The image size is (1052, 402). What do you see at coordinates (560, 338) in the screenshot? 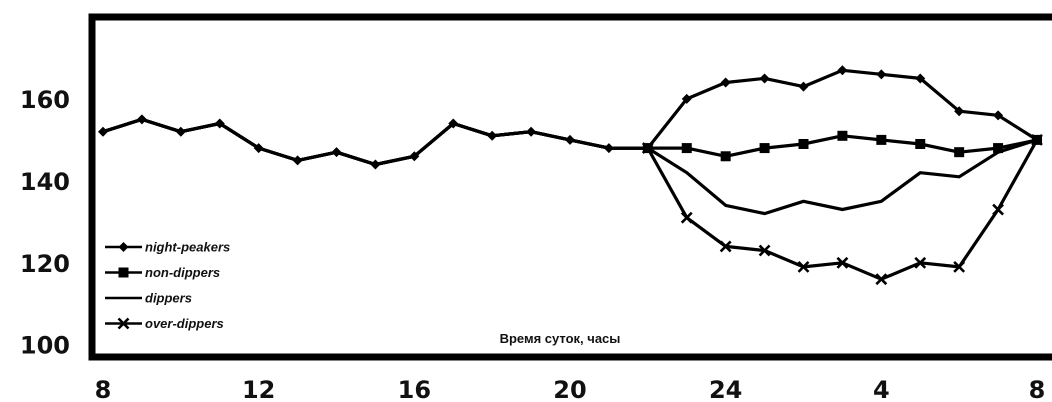
I see `x-axis-title: Время суток, часы` at bounding box center [560, 338].